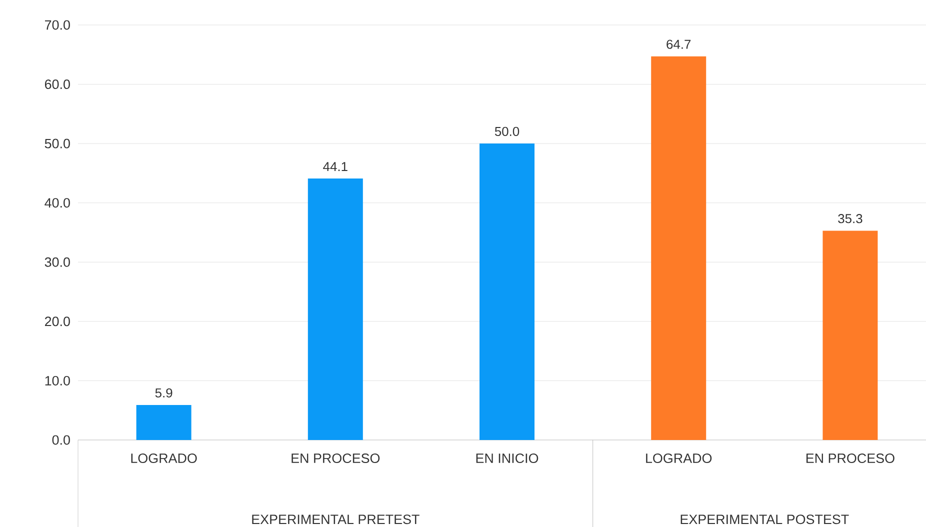 The width and height of the screenshot is (926, 527). Describe the element at coordinates (507, 131) in the screenshot. I see `data-label: 50.0` at that location.